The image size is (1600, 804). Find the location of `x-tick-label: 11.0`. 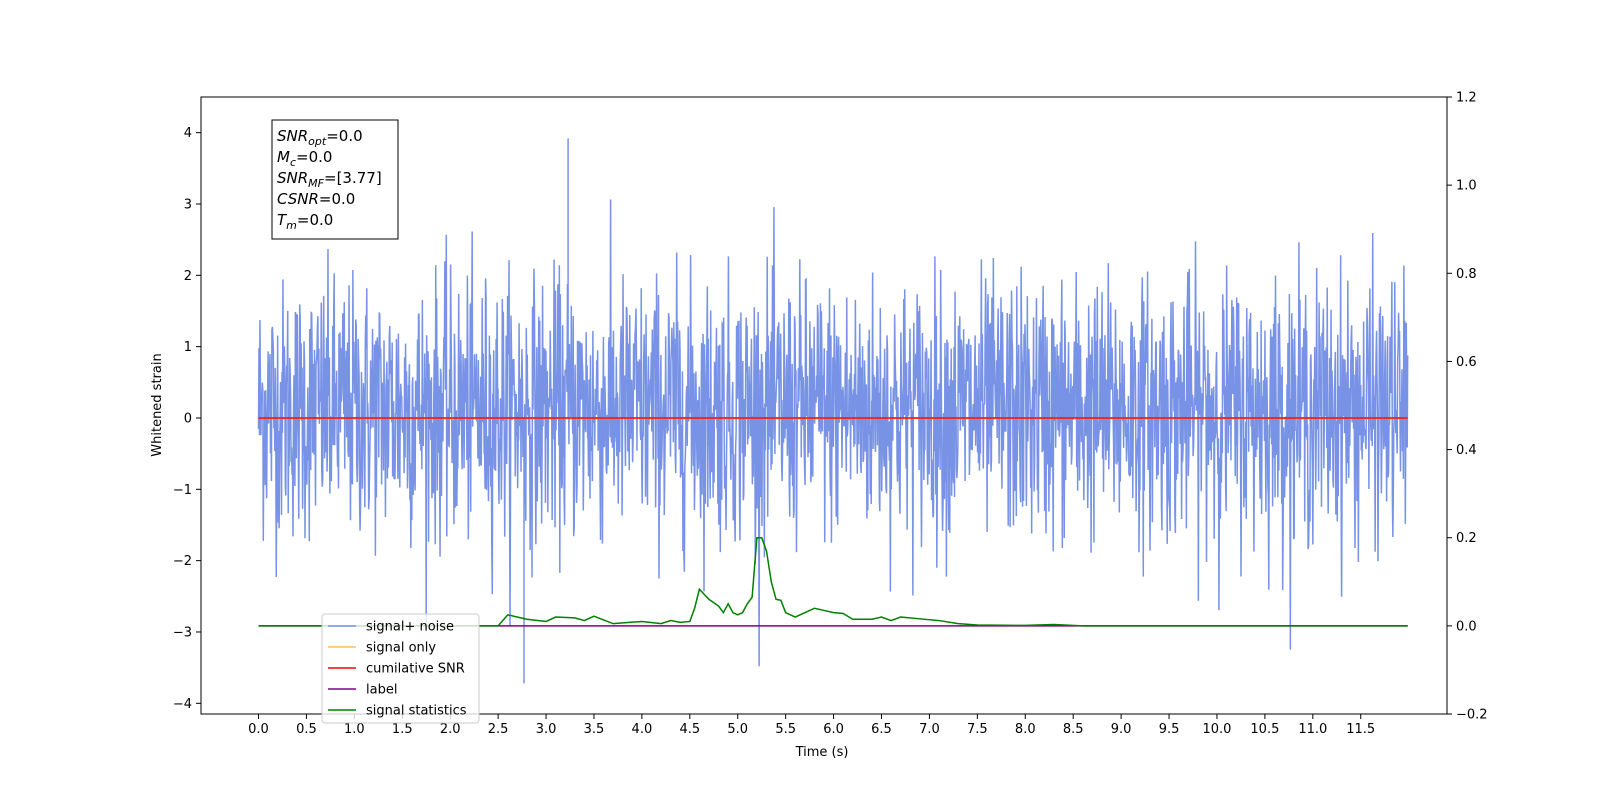

x-tick-label: 11.0 is located at coordinates (1312, 729).